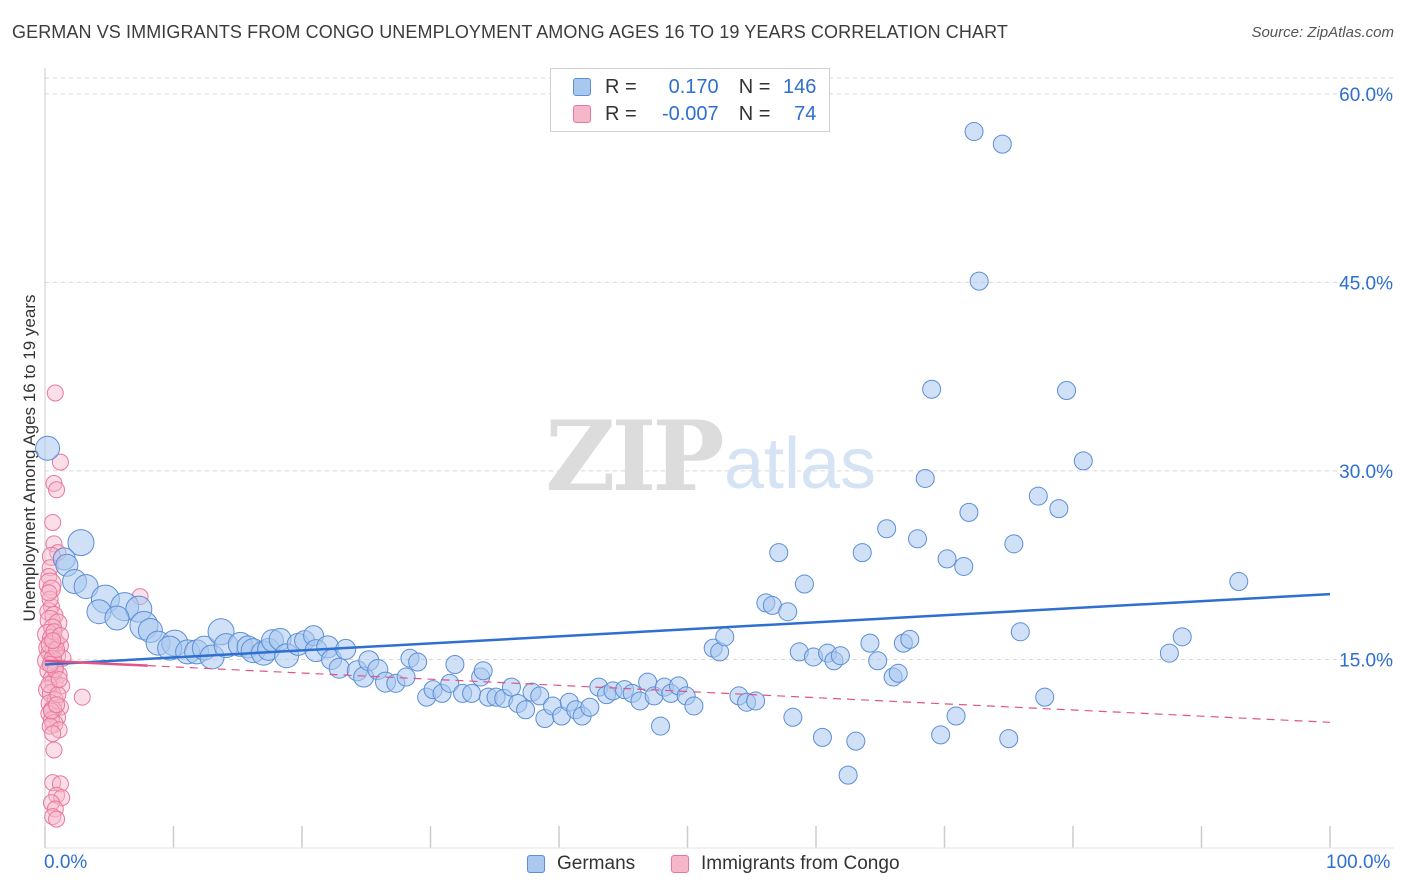 This screenshot has width=1406, height=892. Describe the element at coordinates (687, 629) in the screenshot. I see `trend-line-germans` at that location.